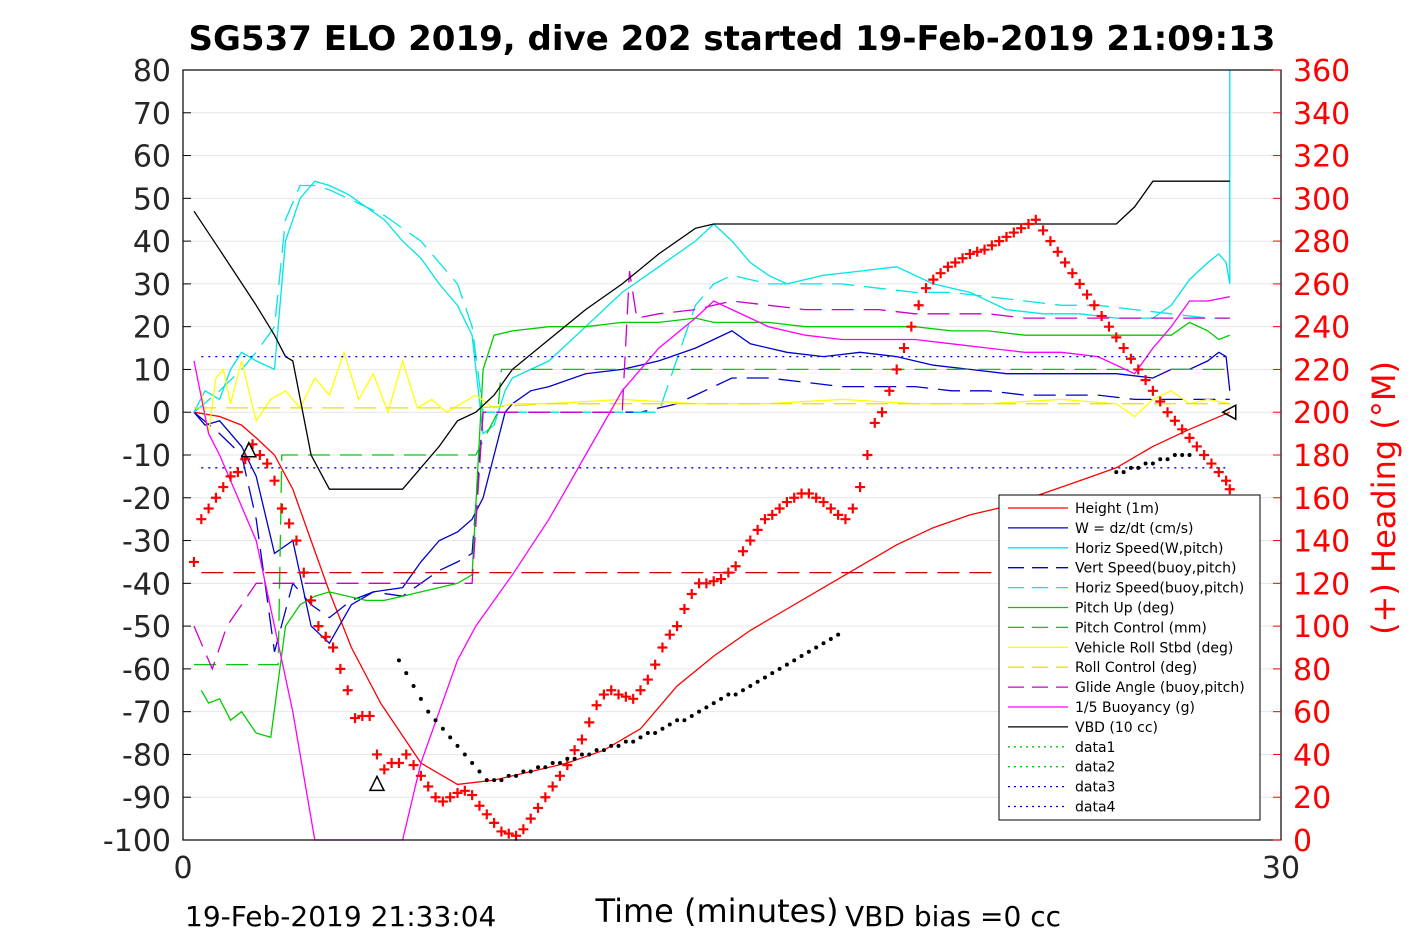  I want to click on footer-vbd-bias: VBD bias =0 cc, so click(953, 916).